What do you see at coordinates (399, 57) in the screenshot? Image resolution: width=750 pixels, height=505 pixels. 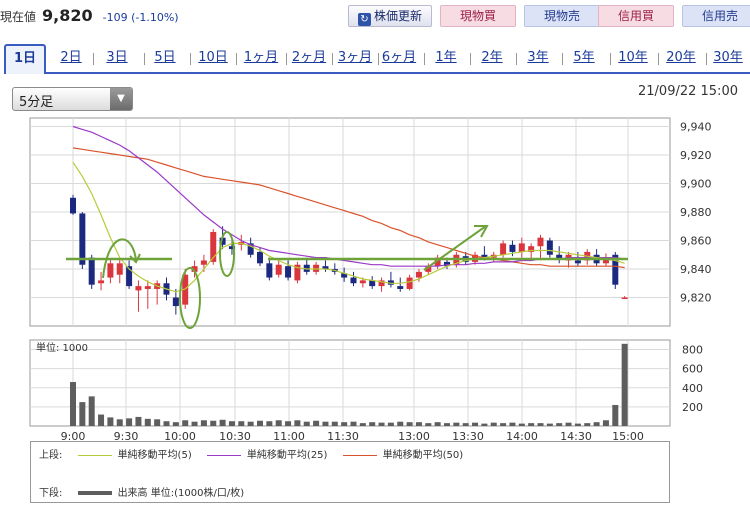 I see `tab-6m: 6ヶ月` at bounding box center [399, 57].